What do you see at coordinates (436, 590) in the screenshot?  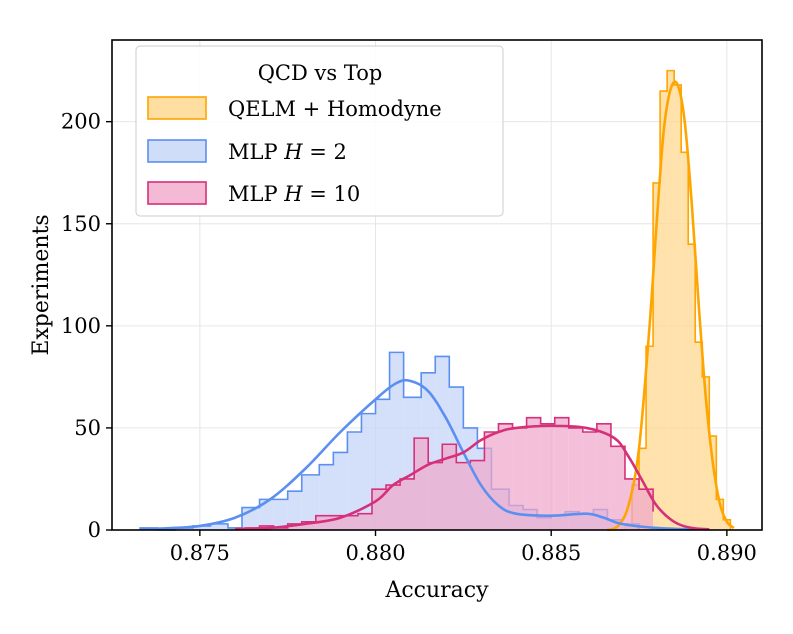 I see `x-axis-label: Accuracy` at bounding box center [436, 590].